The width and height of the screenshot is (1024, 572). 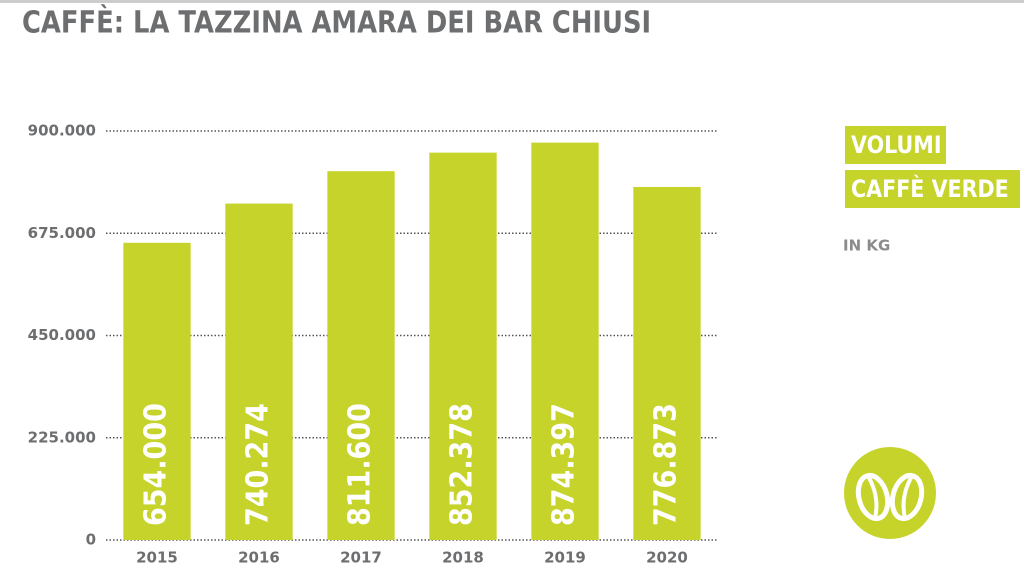 What do you see at coordinates (512, 1) in the screenshot?
I see `top-edge` at bounding box center [512, 1].